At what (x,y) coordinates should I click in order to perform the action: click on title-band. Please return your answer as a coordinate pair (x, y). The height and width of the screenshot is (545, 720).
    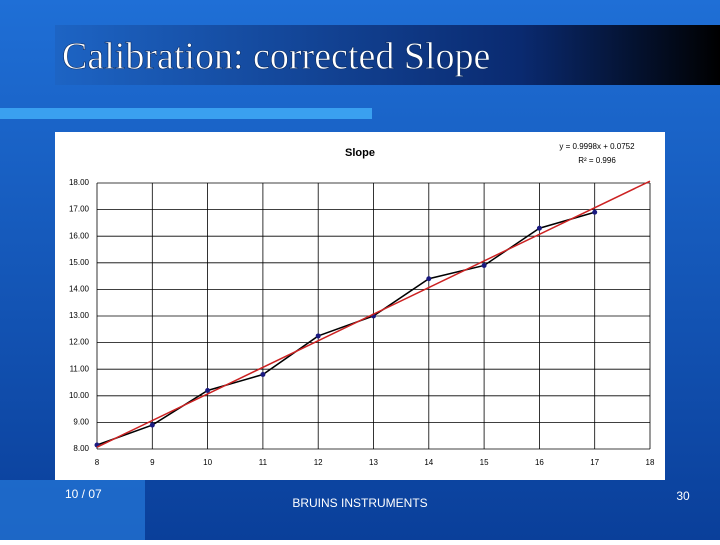
    Looking at the image, I should click on (387, 55).